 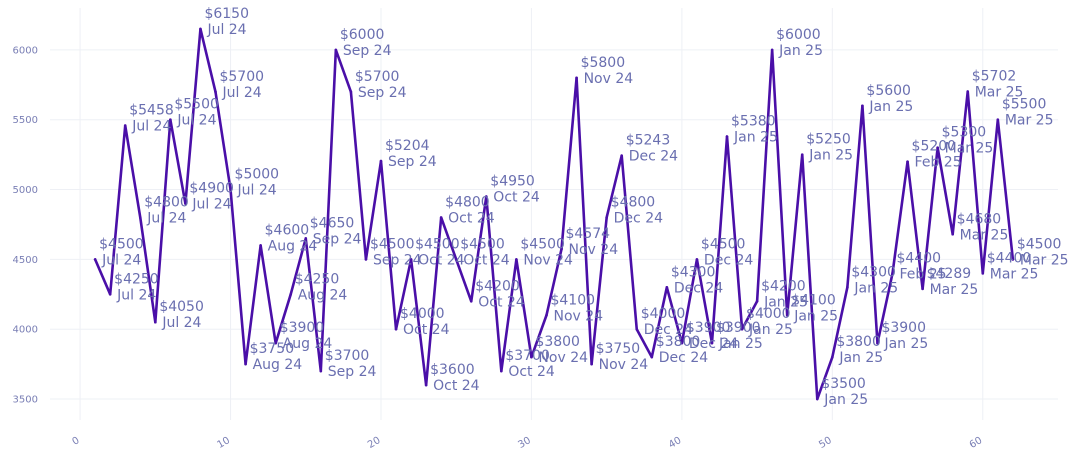 What do you see at coordinates (25, 50) in the screenshot?
I see `y-tick-label: 6000` at bounding box center [25, 50].